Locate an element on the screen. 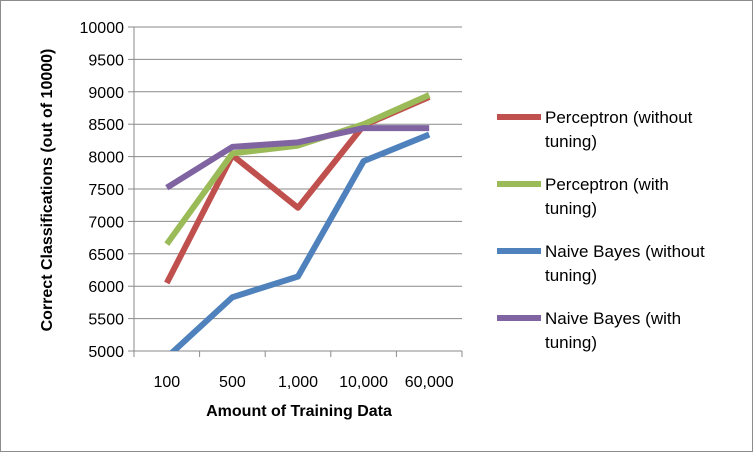 The image size is (753, 452). legend-label-2: tuning) is located at coordinates (571, 275).